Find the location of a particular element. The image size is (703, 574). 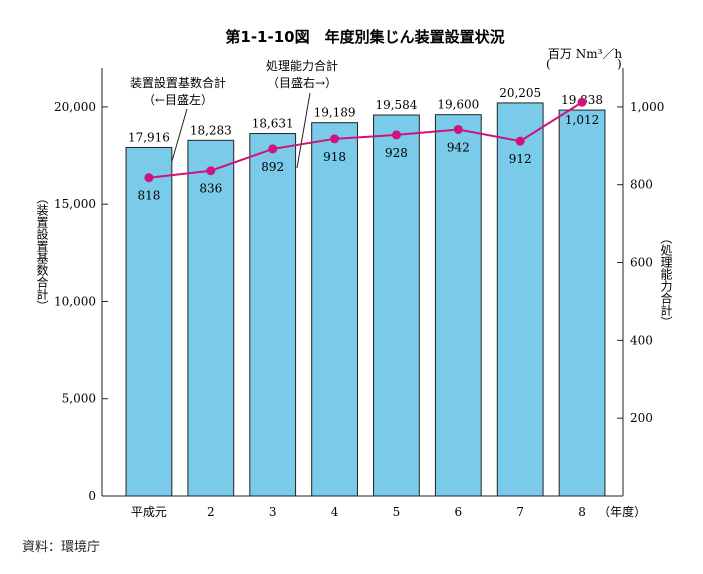

right-tick-label: 1,000 is located at coordinates (647, 107).